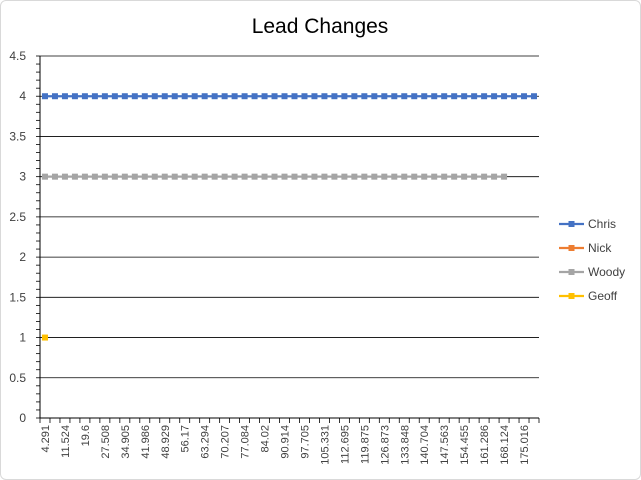 The image size is (641, 480). Describe the element at coordinates (46, 439) in the screenshot. I see `x-tick-label: 4.291` at that location.